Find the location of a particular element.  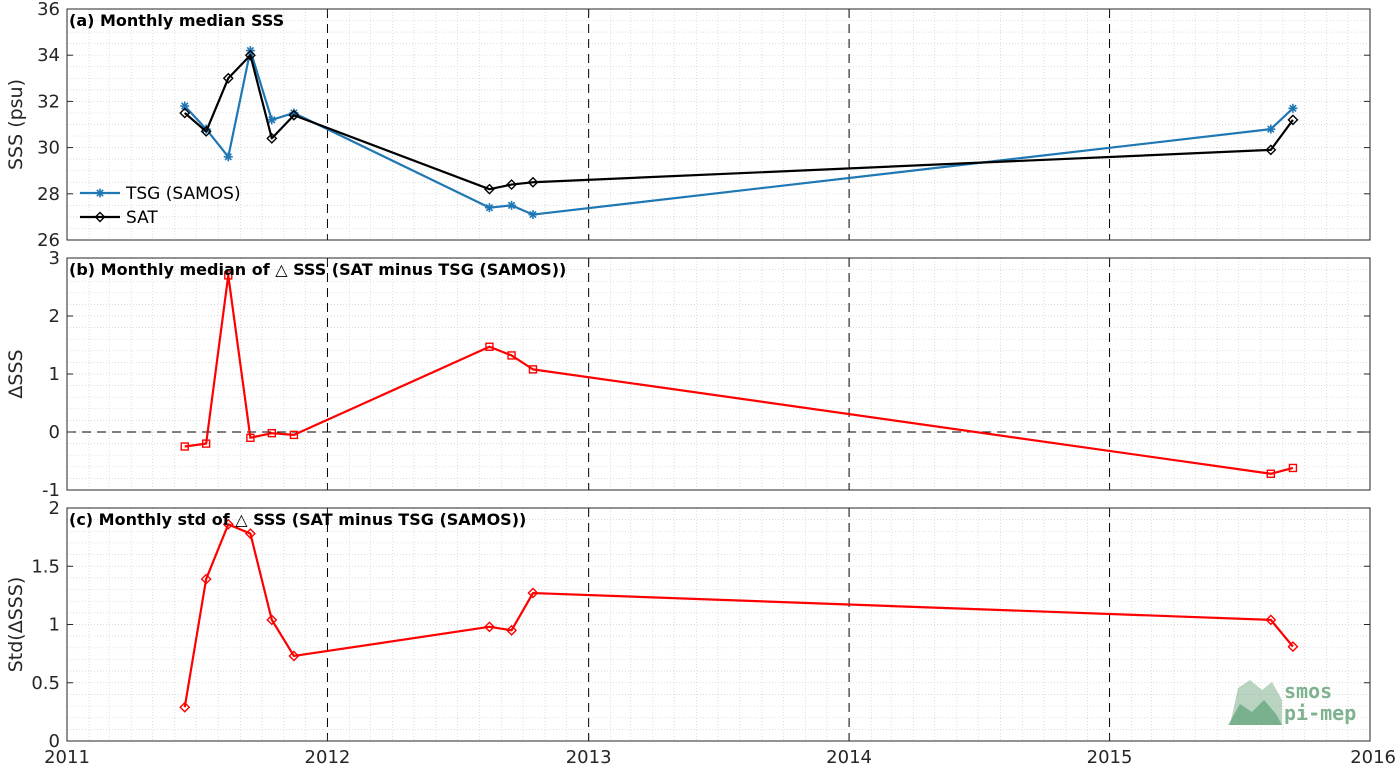

x-tick-label: 2015 is located at coordinates (1110, 757).